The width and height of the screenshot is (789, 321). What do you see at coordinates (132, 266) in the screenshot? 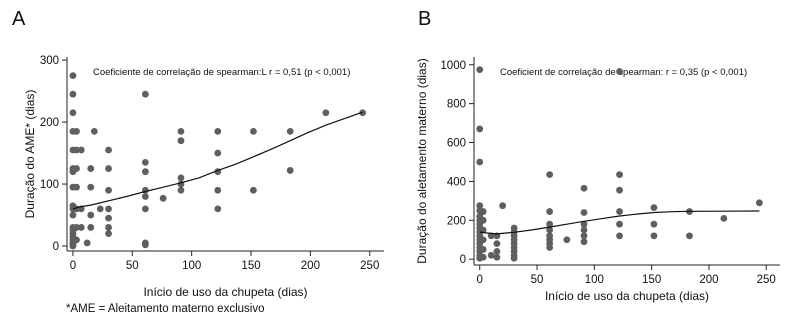
I see `x-tick-label-a-1: 50` at bounding box center [132, 266].